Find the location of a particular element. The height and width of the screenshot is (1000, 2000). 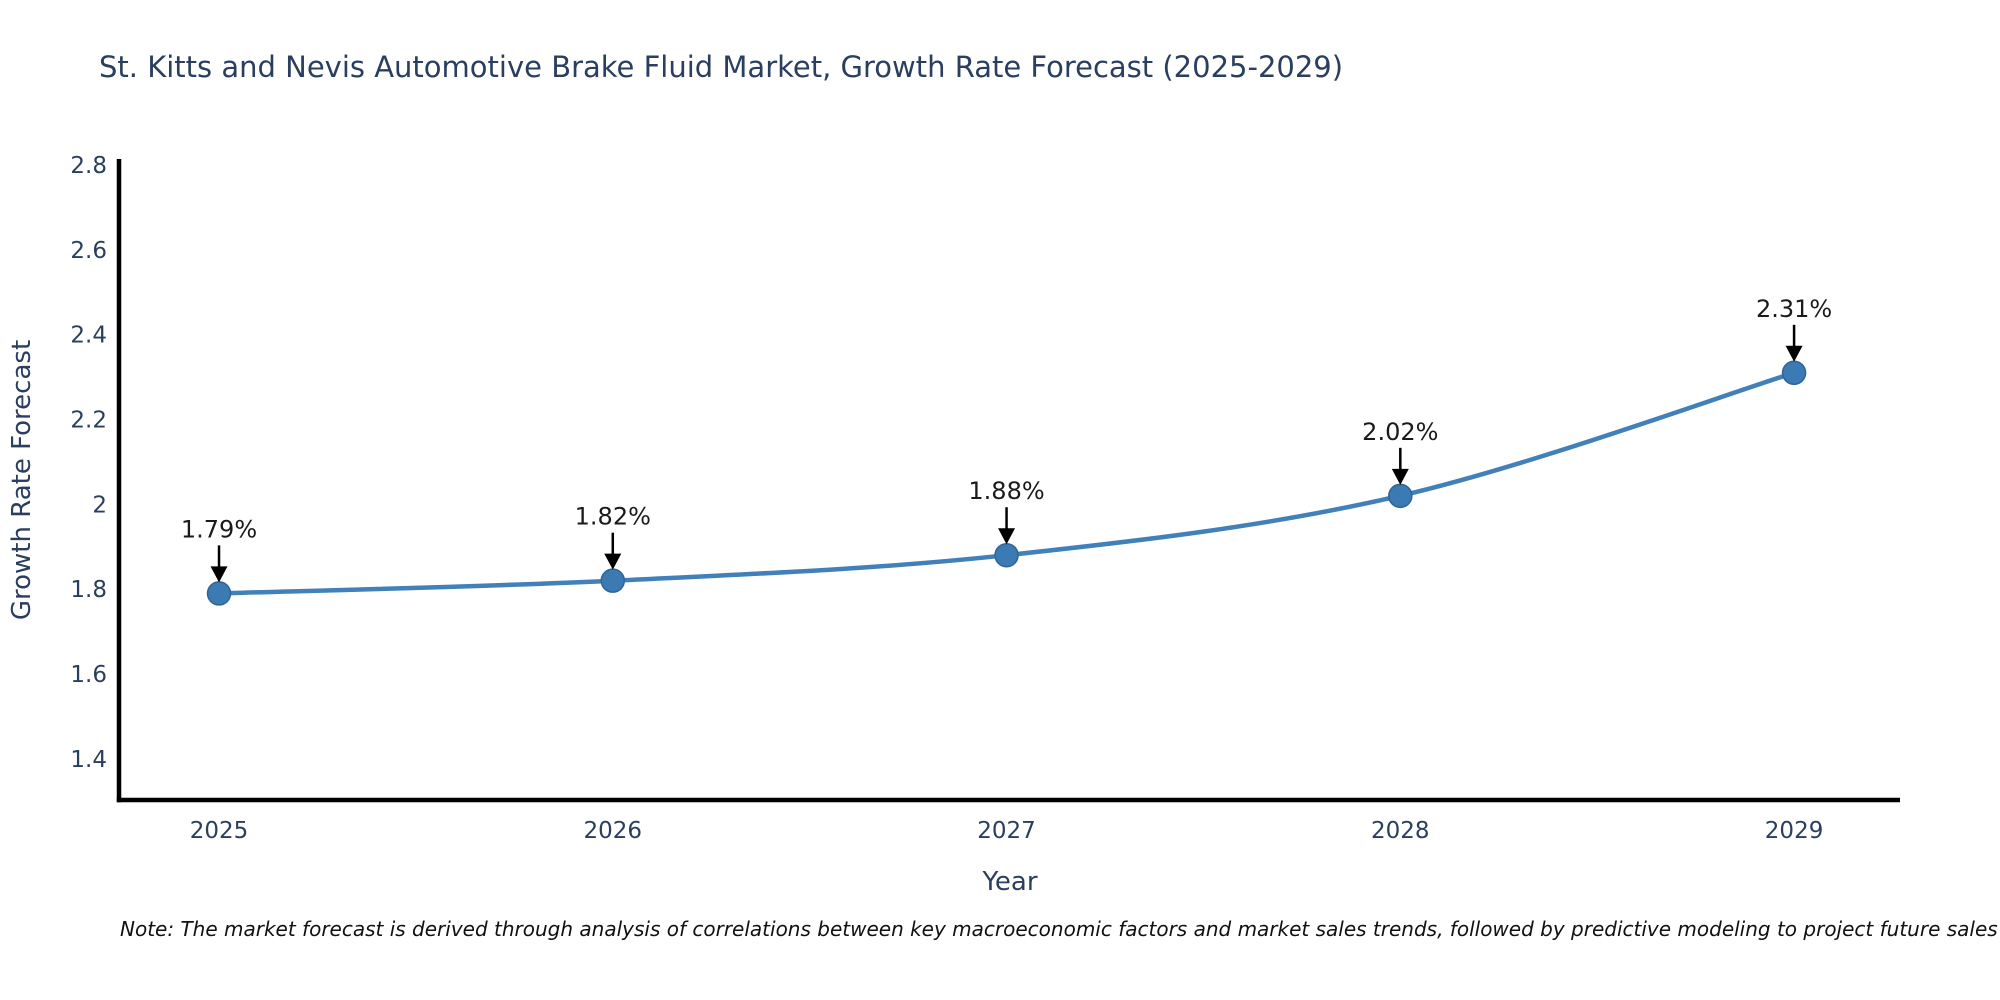

y-tick-label: 1.6 is located at coordinates (88, 675).